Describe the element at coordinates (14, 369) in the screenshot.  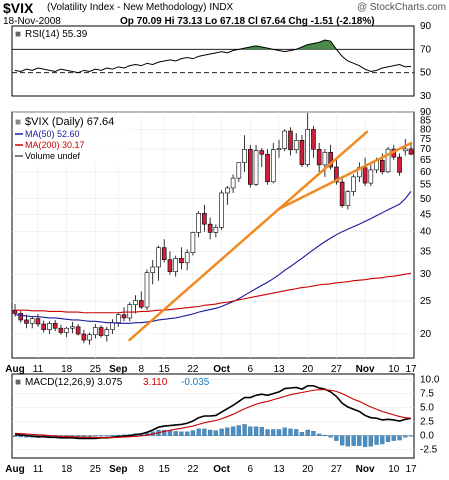
I see `price-x-tick-label: Aug` at that location.